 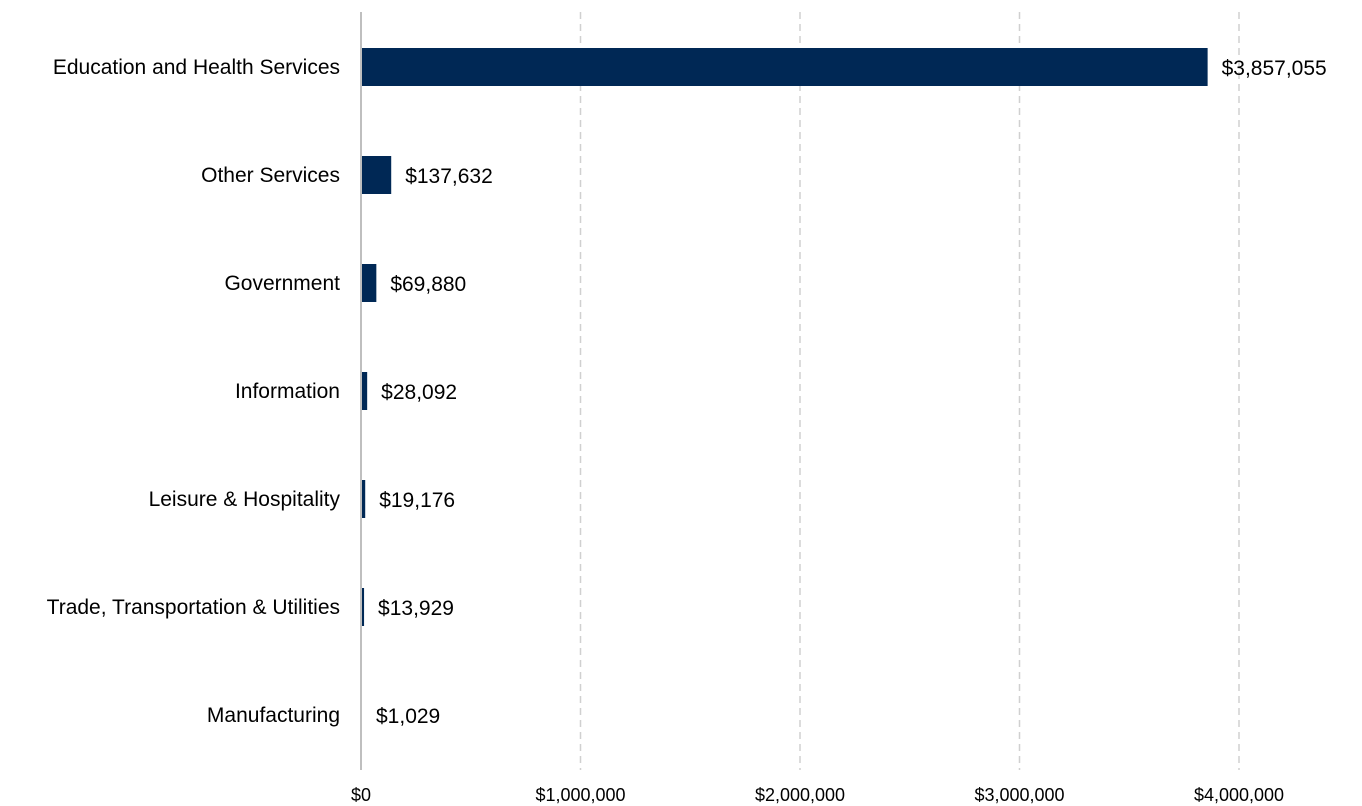 I want to click on data-label: $1,029, so click(x=408, y=716).